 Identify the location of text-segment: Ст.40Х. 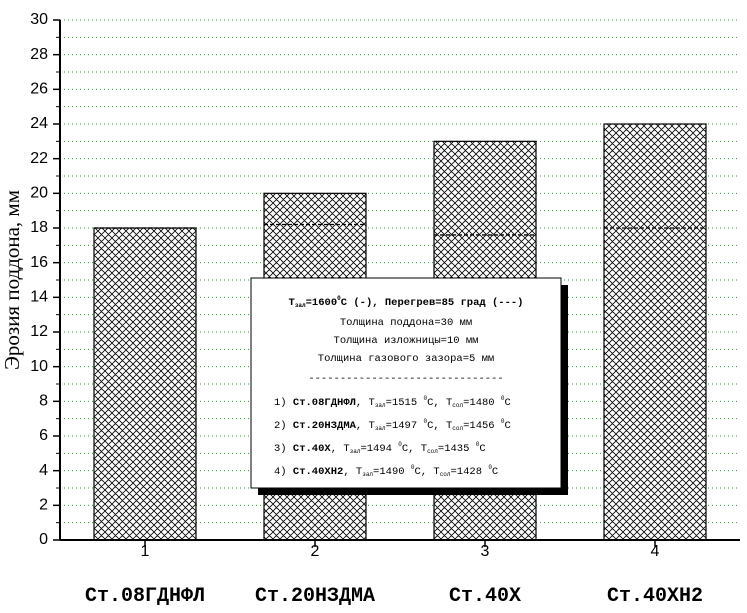
(312, 449).